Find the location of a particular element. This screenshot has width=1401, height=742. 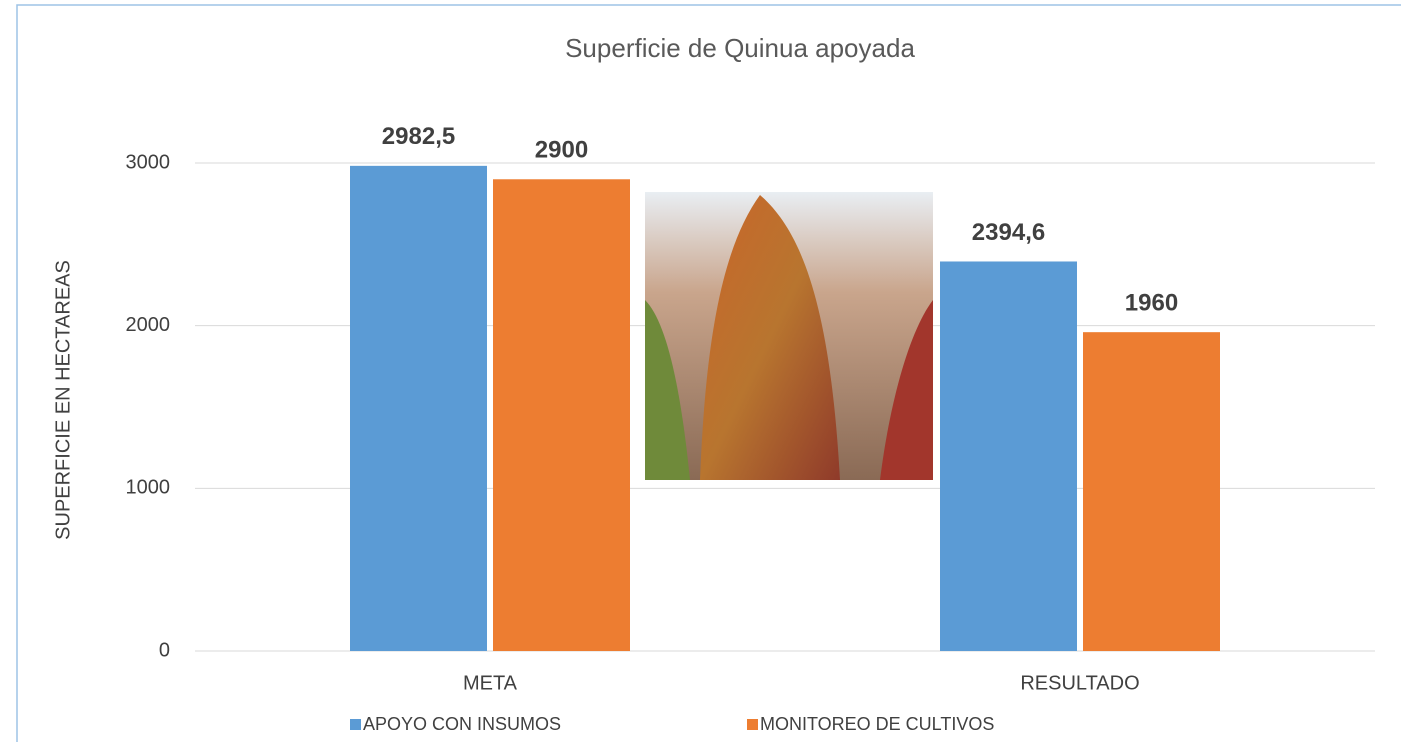

value-label: 1960 is located at coordinates (1151, 303).